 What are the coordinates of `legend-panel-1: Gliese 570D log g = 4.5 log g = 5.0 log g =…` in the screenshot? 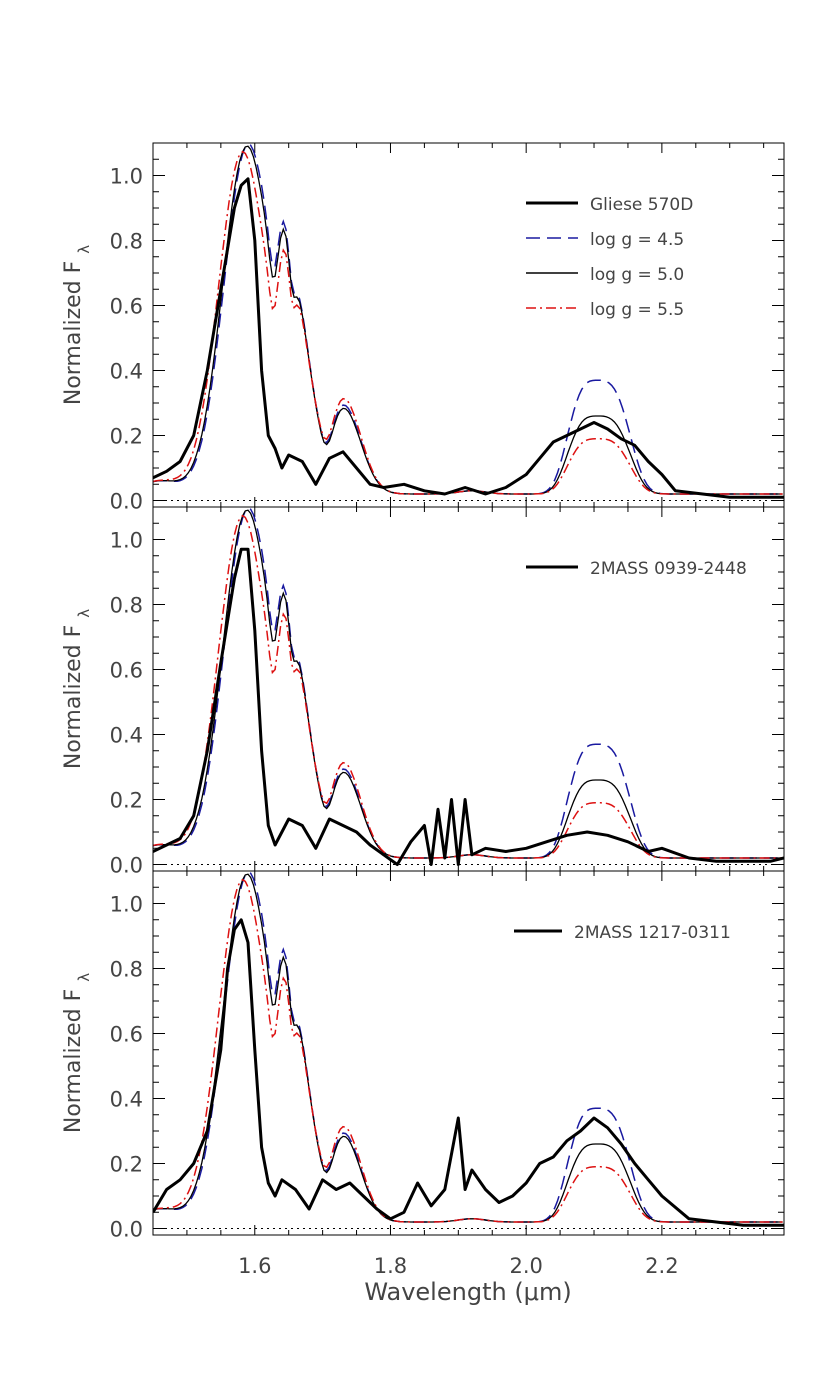 It's located at (609, 257).